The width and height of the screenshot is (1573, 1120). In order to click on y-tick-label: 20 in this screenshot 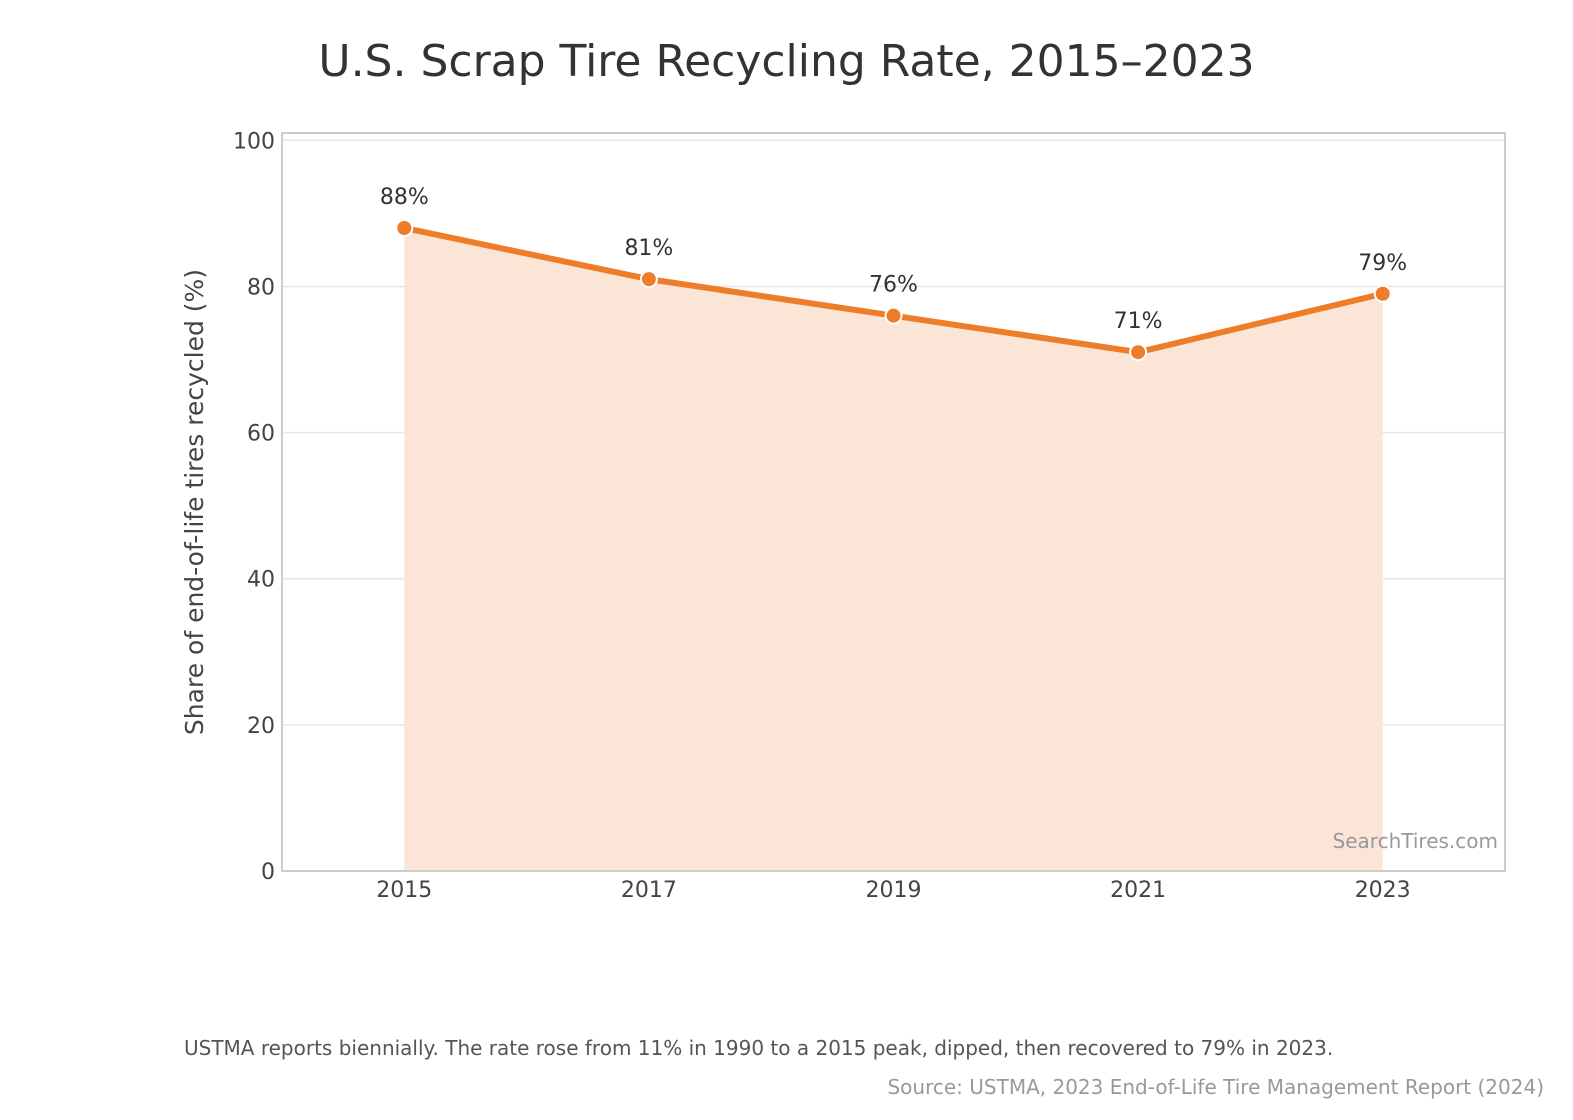, I will do `click(261, 726)`.